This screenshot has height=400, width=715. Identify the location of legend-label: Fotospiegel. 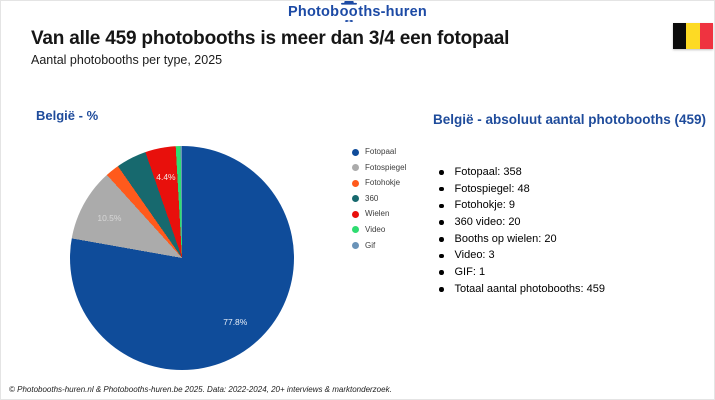
(386, 167).